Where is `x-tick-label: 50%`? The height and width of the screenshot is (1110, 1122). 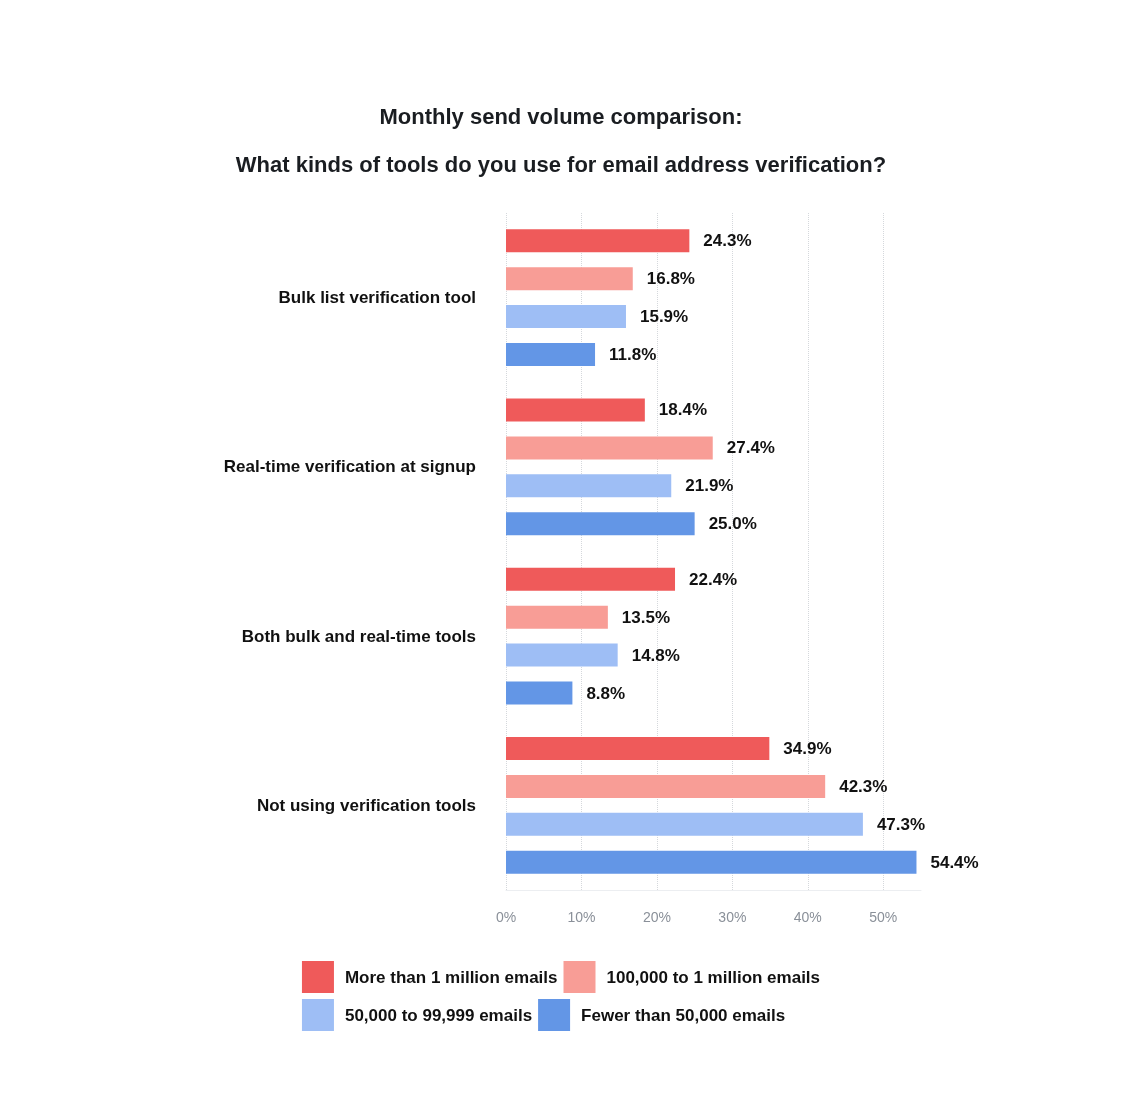 x-tick-label: 50% is located at coordinates (883, 917).